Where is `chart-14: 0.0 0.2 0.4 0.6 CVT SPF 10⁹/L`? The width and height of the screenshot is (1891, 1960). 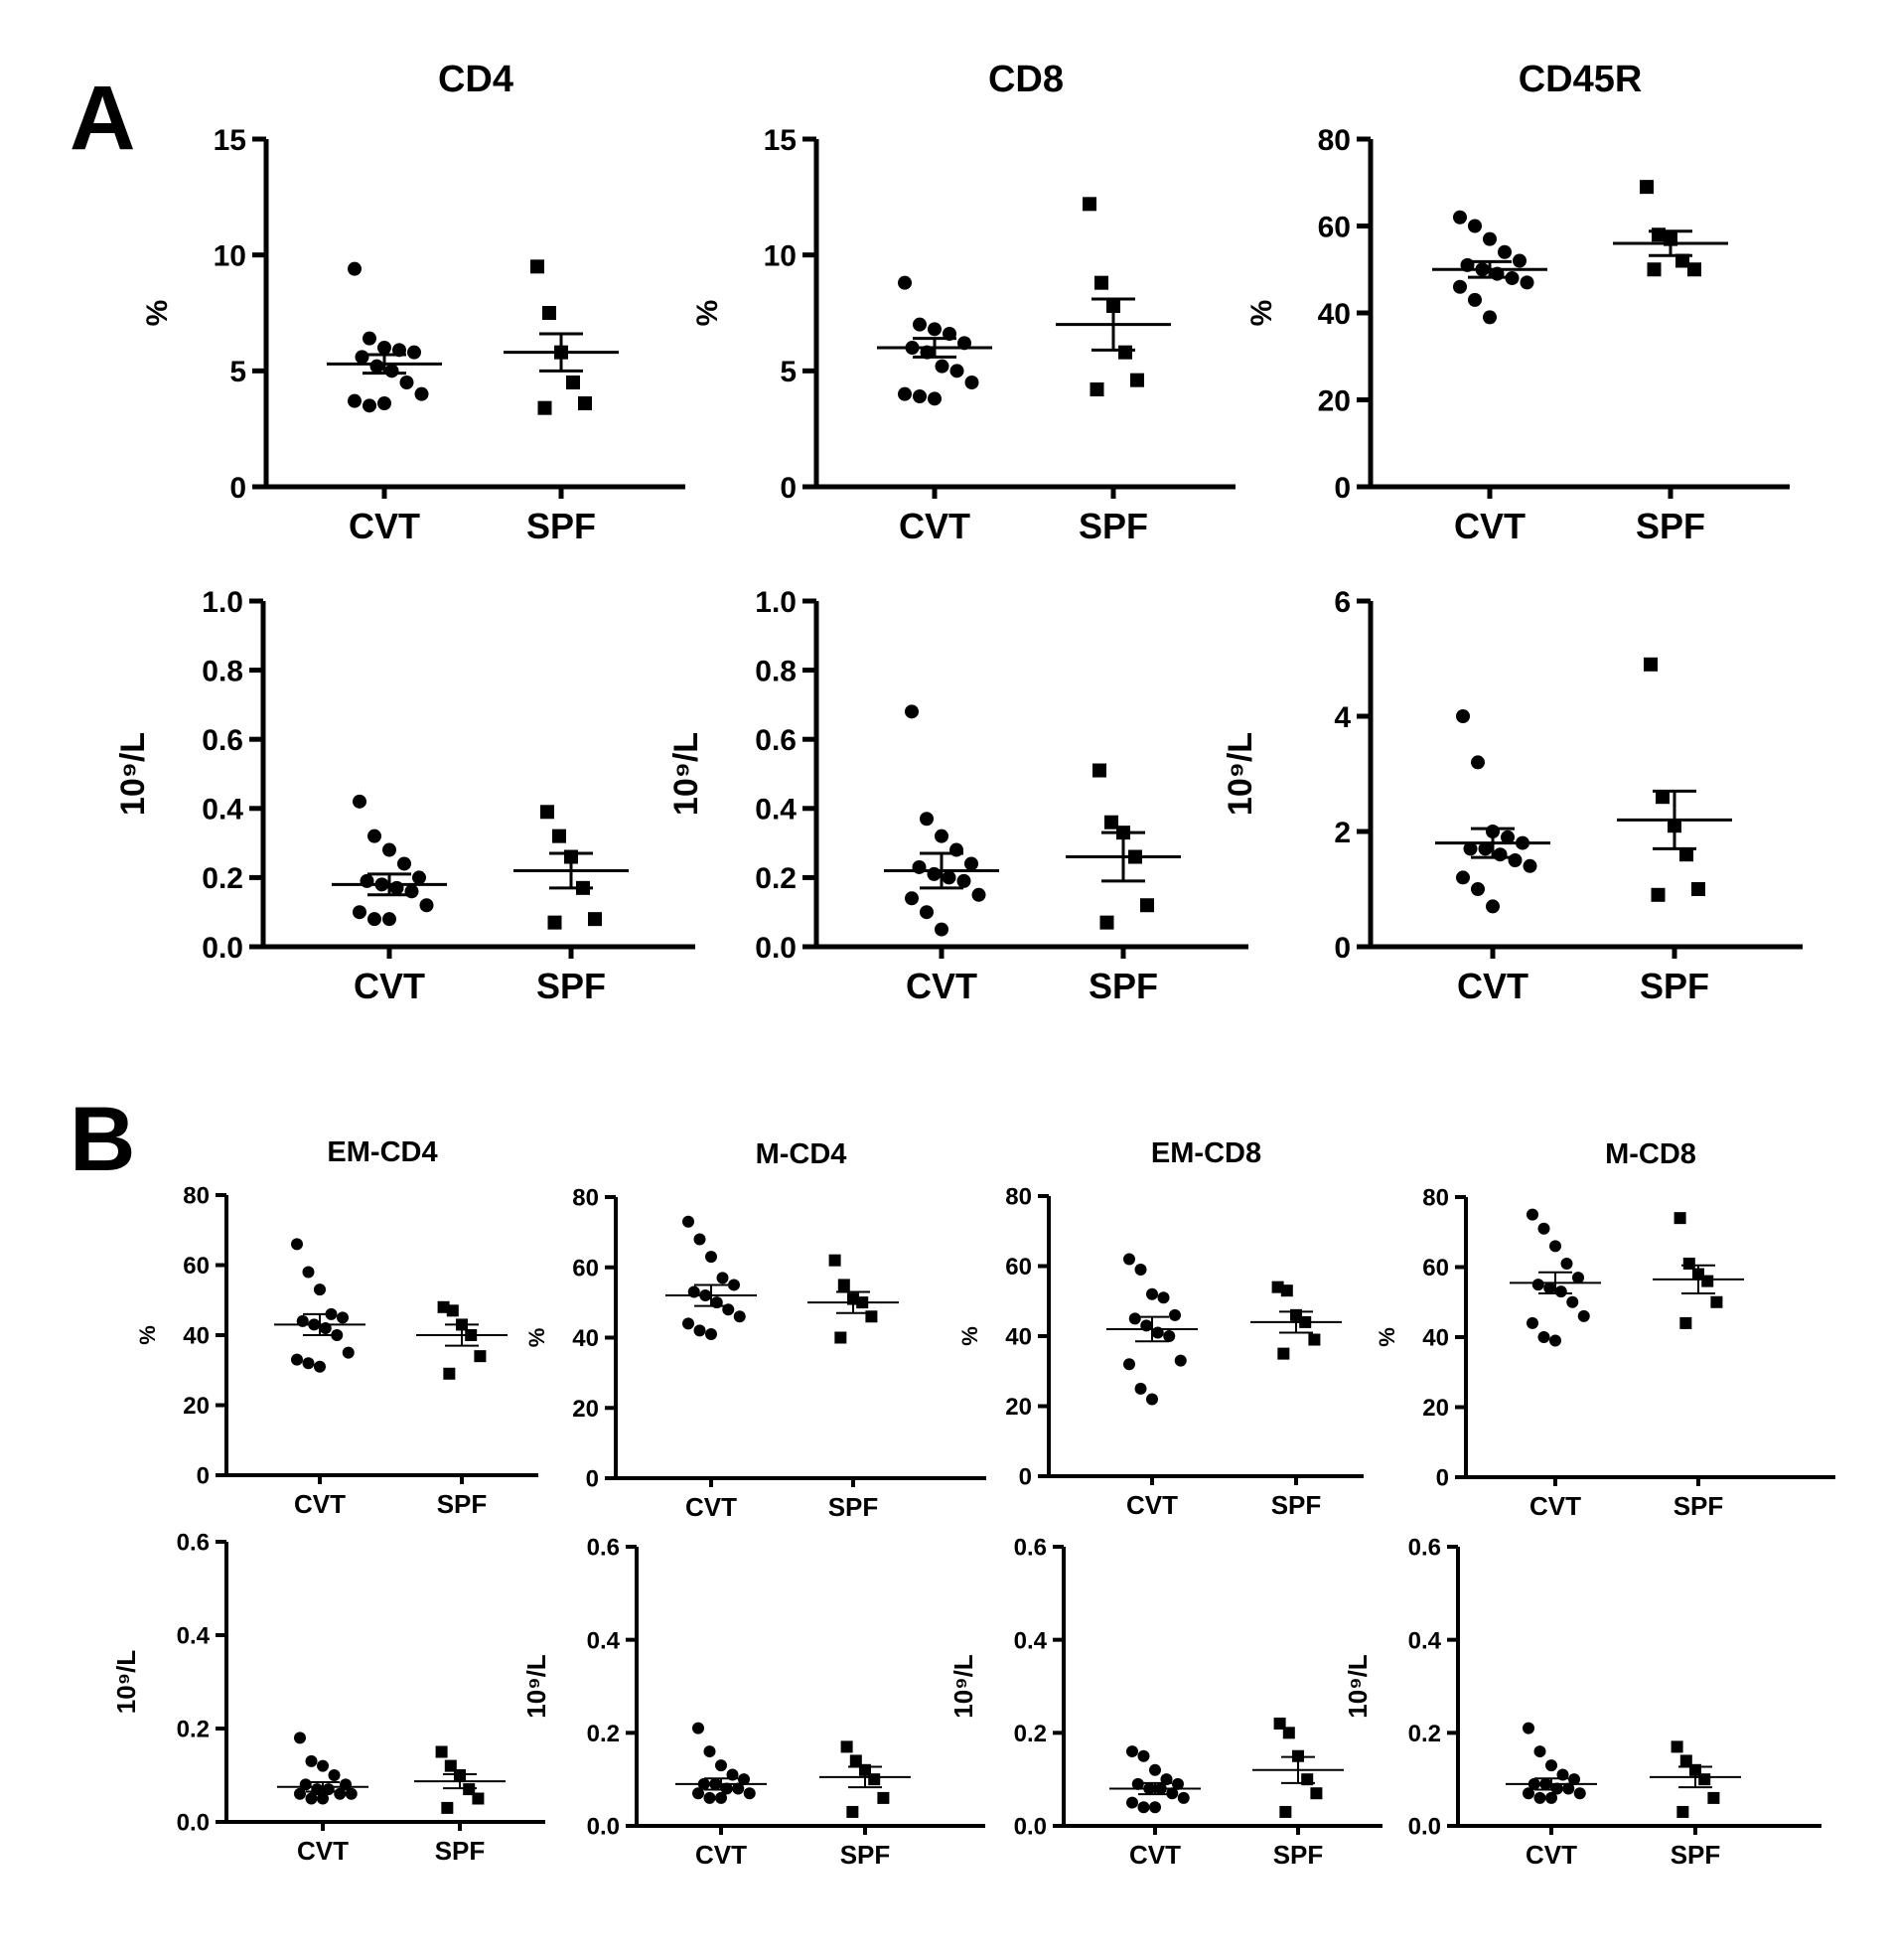 chart-14: 0.0 0.2 0.4 0.6 CVT SPF 10⁹/L is located at coordinates (1582, 1702).